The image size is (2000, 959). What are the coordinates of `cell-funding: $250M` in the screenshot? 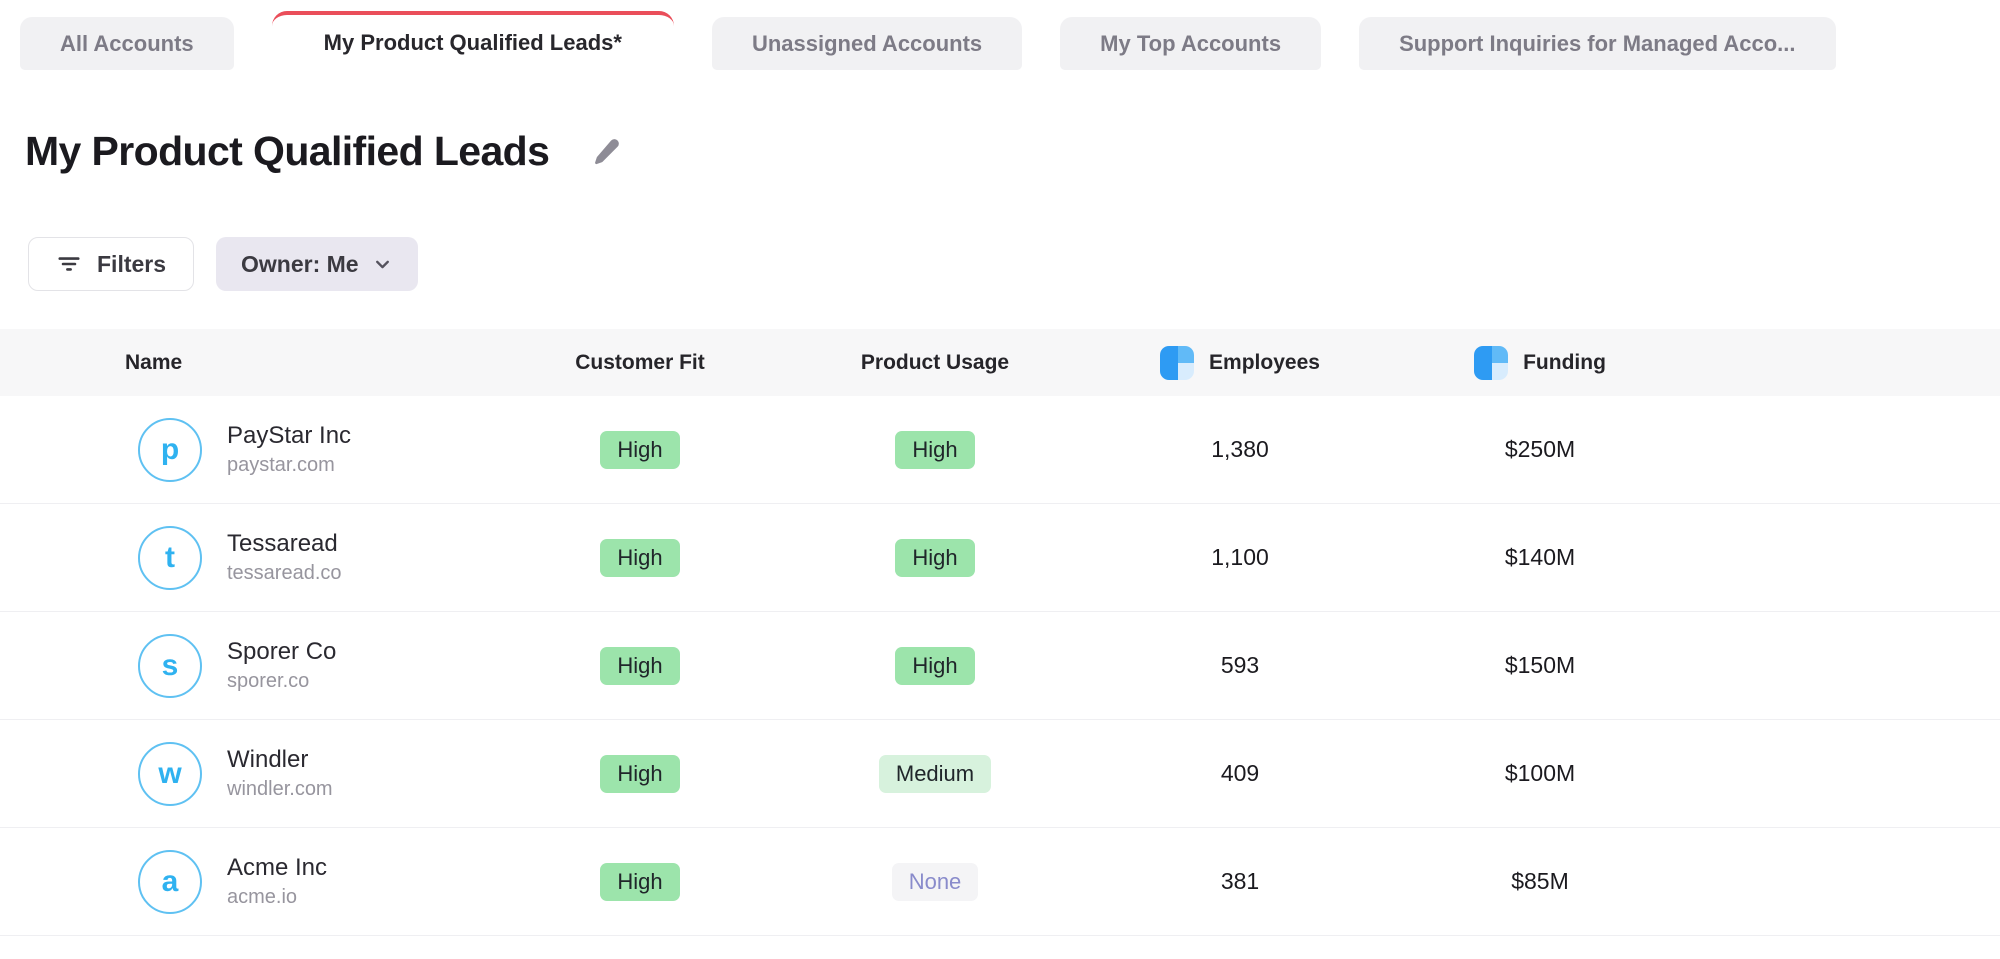 It's located at (1540, 449).